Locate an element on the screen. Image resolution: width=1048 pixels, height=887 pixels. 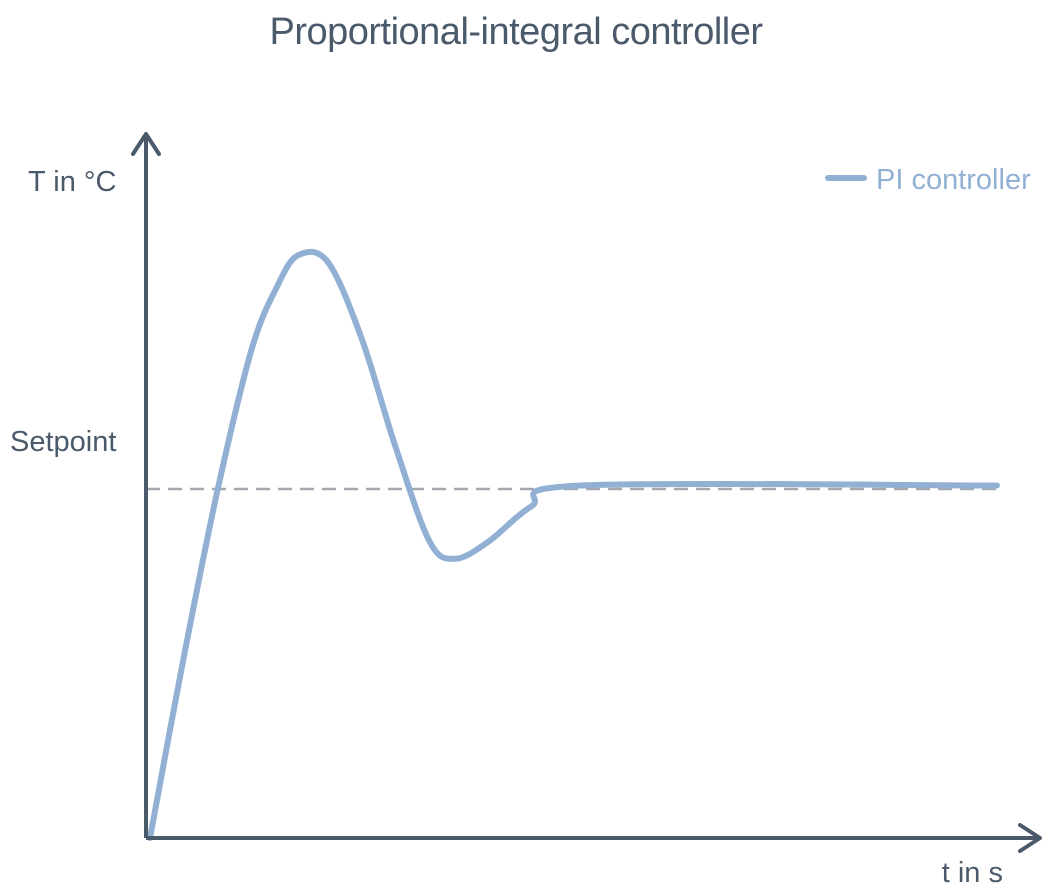
x-axis-label: t in s is located at coordinates (972, 872).